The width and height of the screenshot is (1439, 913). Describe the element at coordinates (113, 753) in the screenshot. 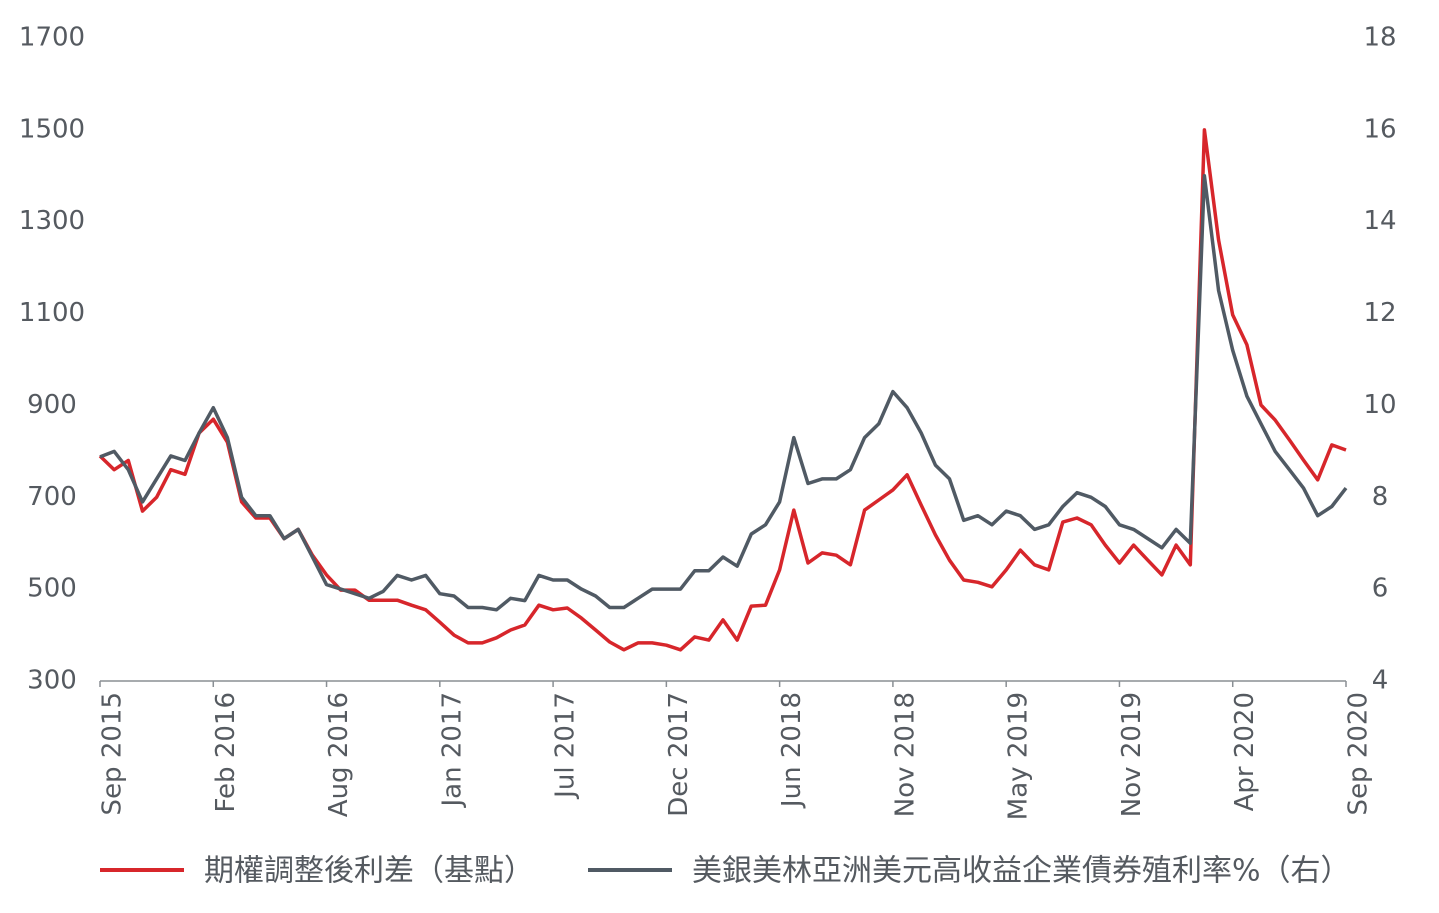

I see `x-tick-label: Sep 2015` at that location.